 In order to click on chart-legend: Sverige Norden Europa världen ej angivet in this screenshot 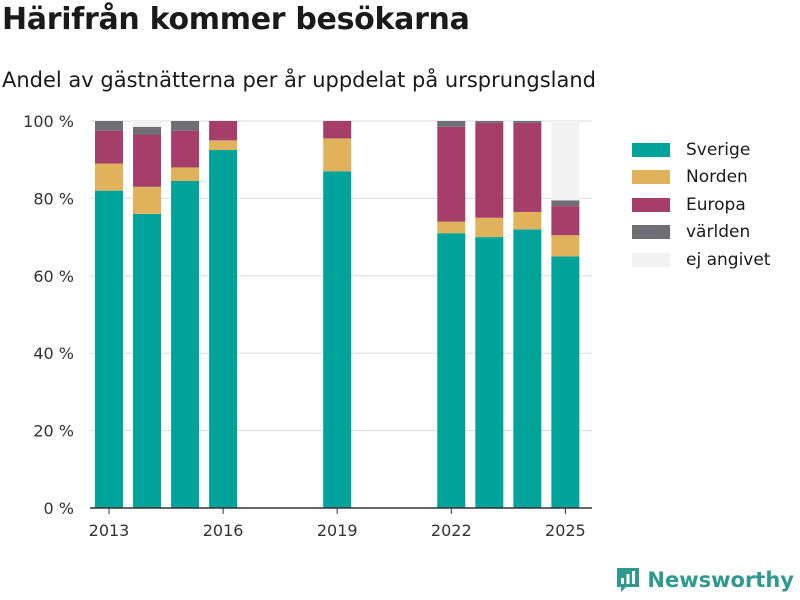, I will do `click(701, 205)`.